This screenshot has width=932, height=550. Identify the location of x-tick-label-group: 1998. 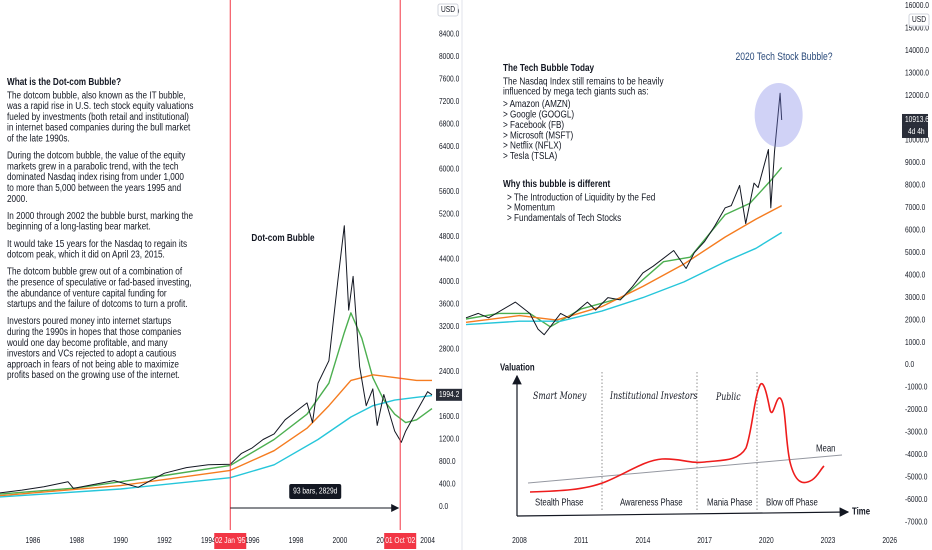
(296, 540).